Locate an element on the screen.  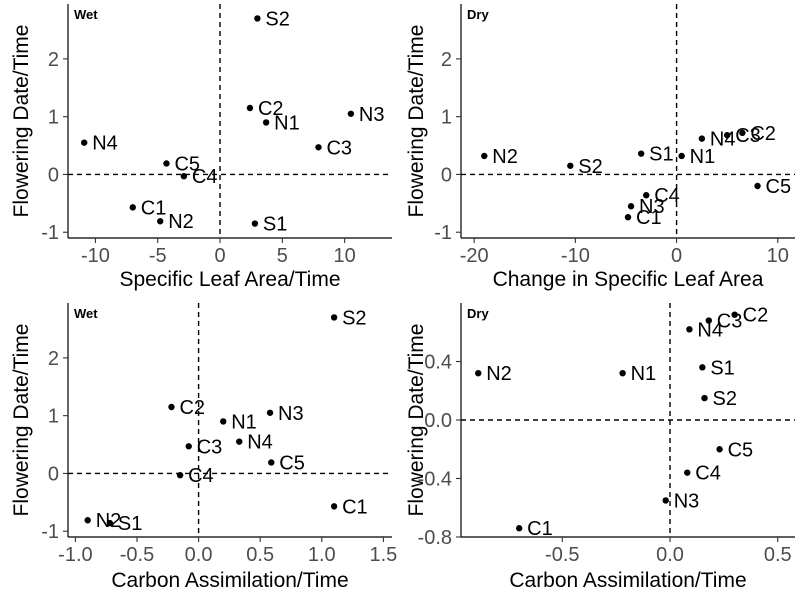
y-tick-label: -0.4 is located at coordinates (435, 480).